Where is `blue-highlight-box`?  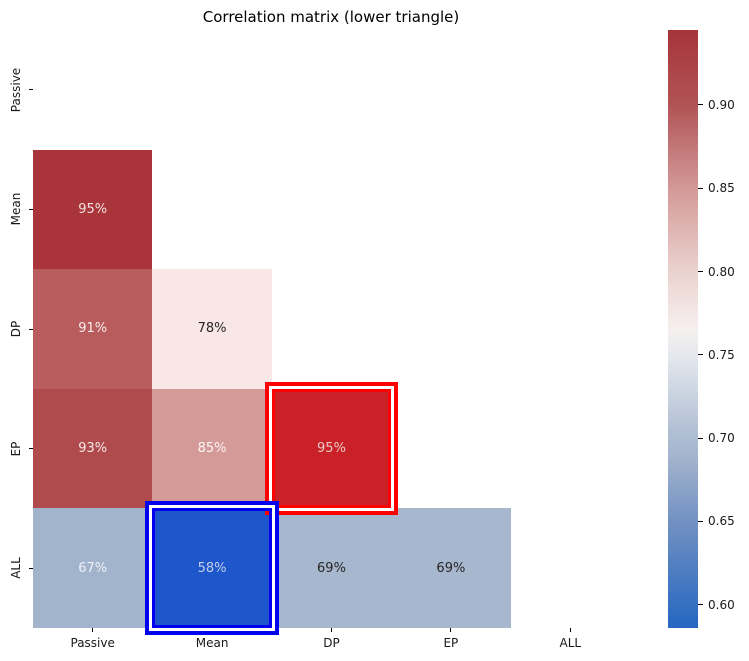 blue-highlight-box is located at coordinates (212, 568).